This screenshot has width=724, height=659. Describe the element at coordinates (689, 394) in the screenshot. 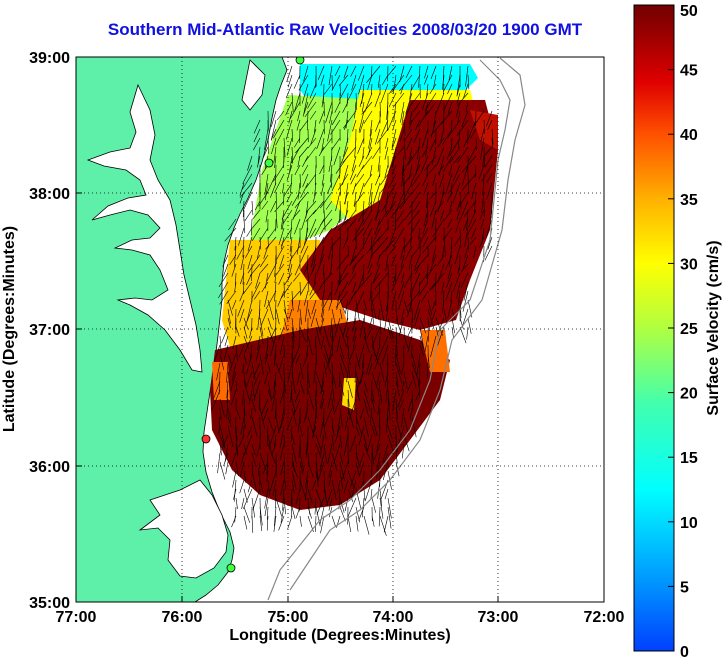

I see `colorbar-tick-label: 20` at that location.